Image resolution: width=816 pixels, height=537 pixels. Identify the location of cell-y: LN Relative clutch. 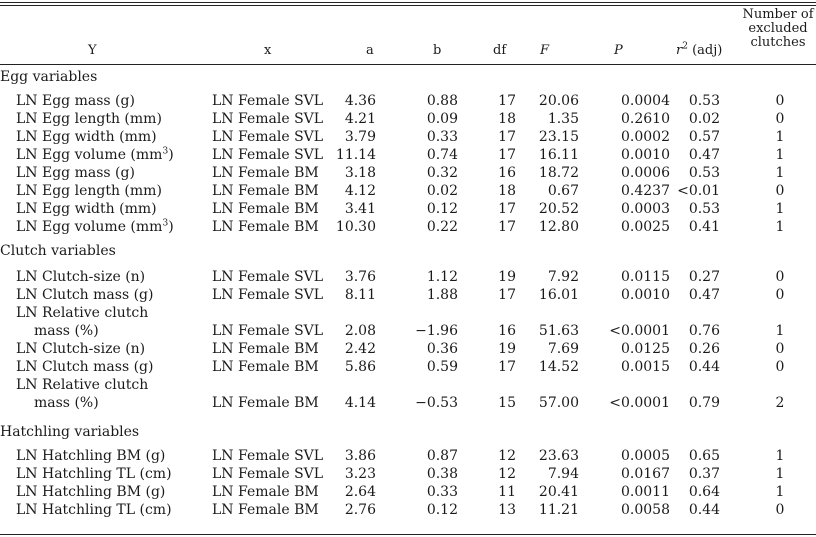
(82, 313).